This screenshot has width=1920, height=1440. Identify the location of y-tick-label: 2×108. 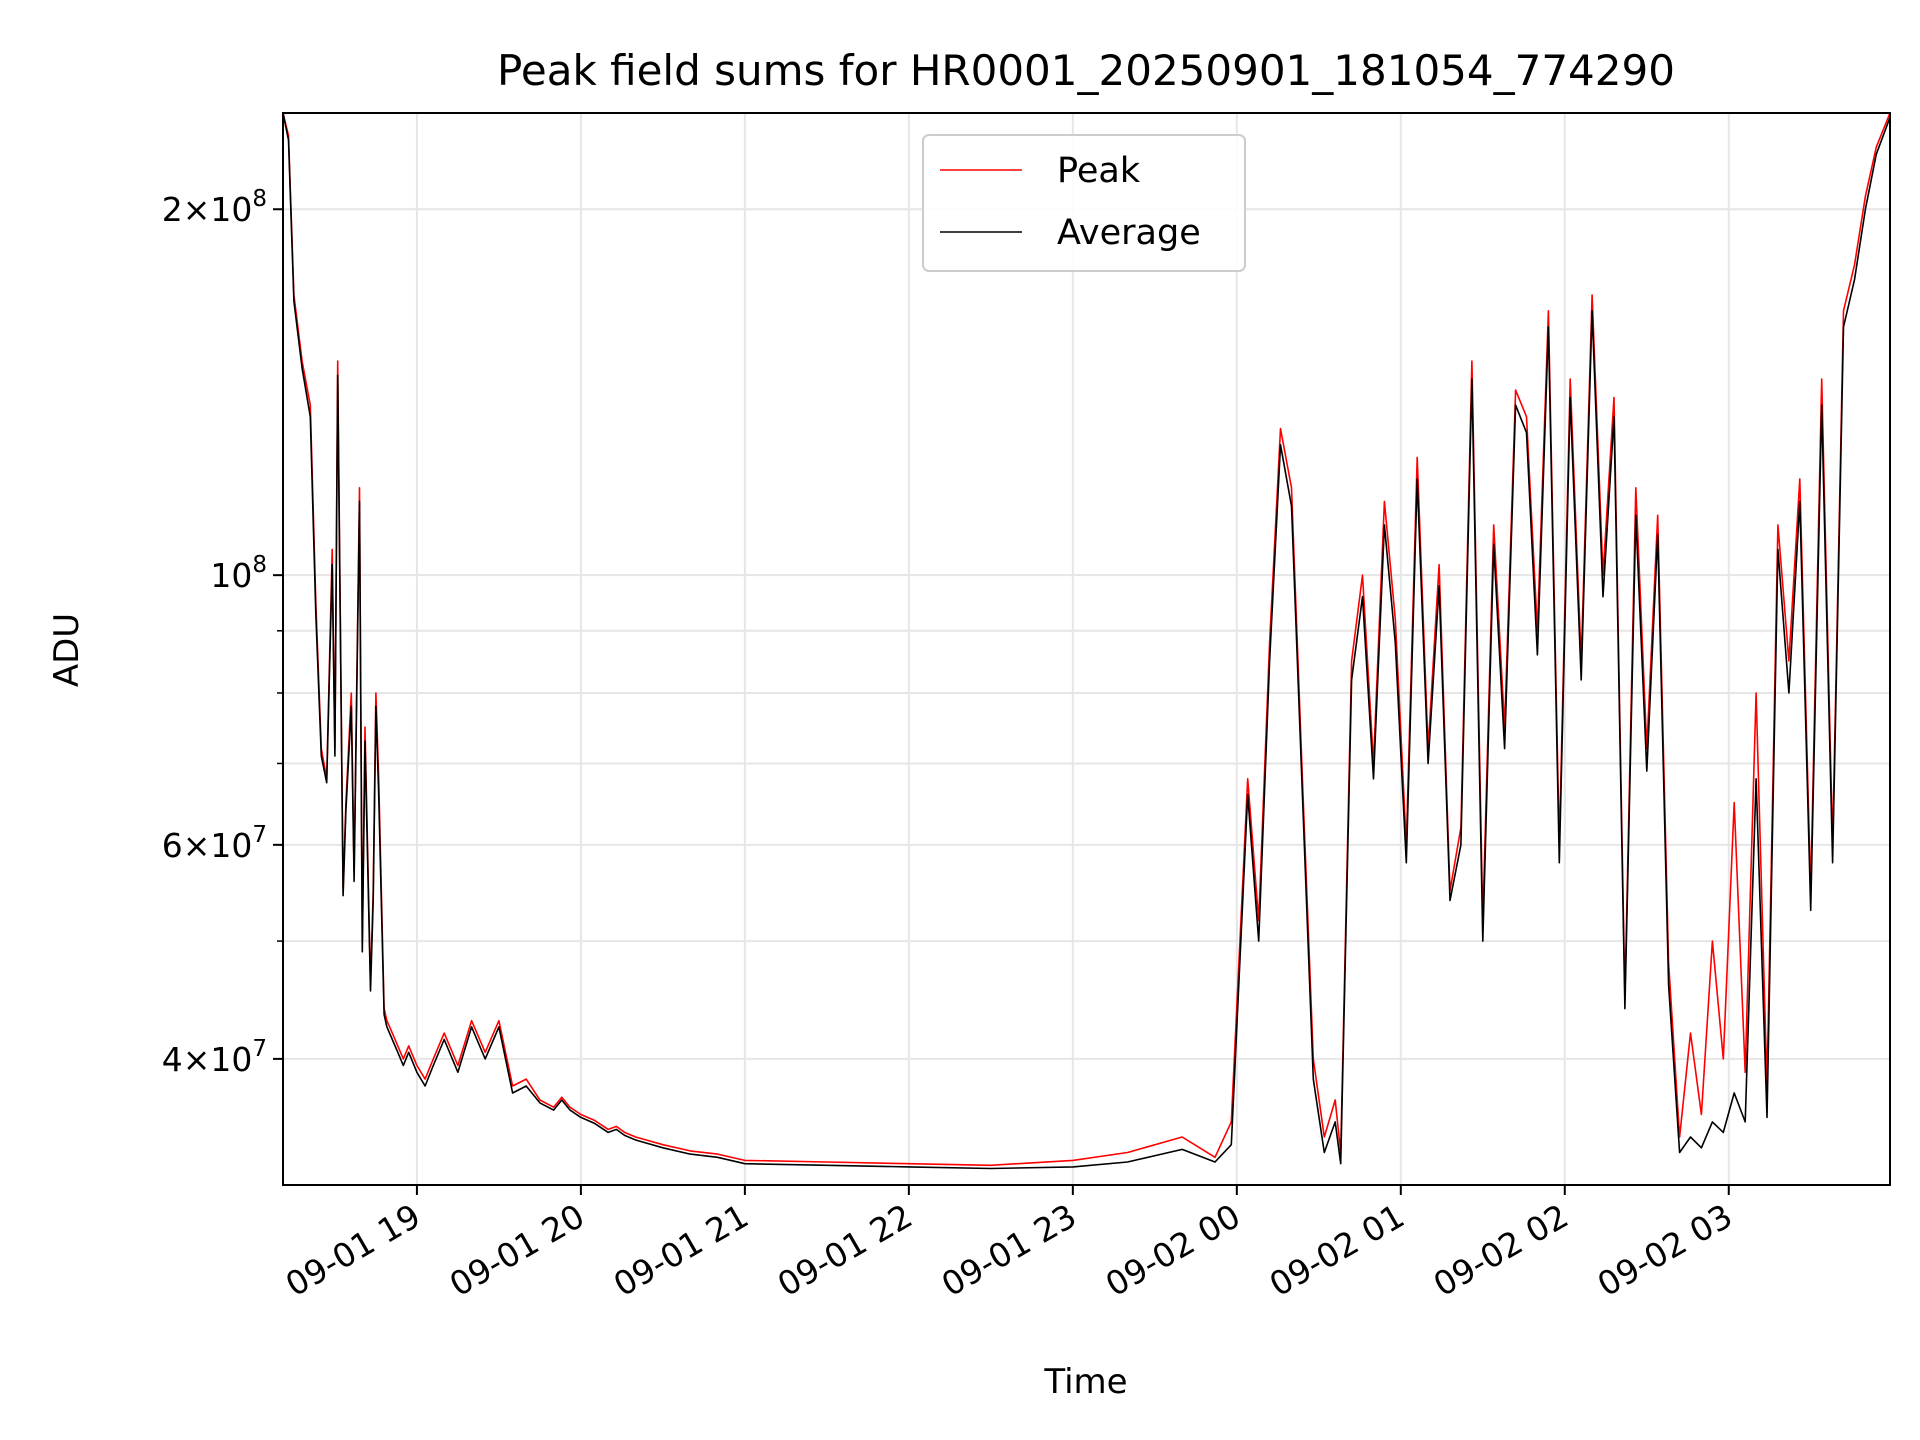
(214, 207).